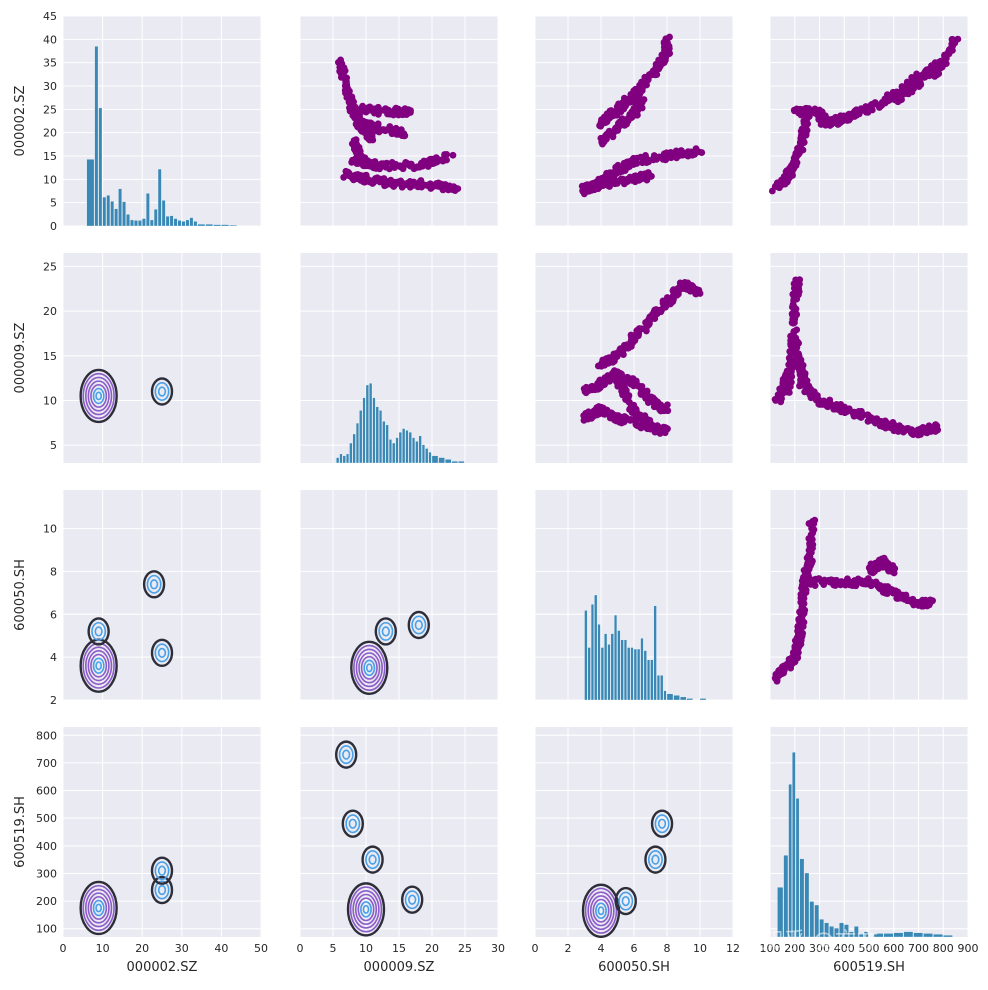 The width and height of the screenshot is (988, 990). What do you see at coordinates (568, 948) in the screenshot?
I see `x-tick-label: 2` at bounding box center [568, 948].